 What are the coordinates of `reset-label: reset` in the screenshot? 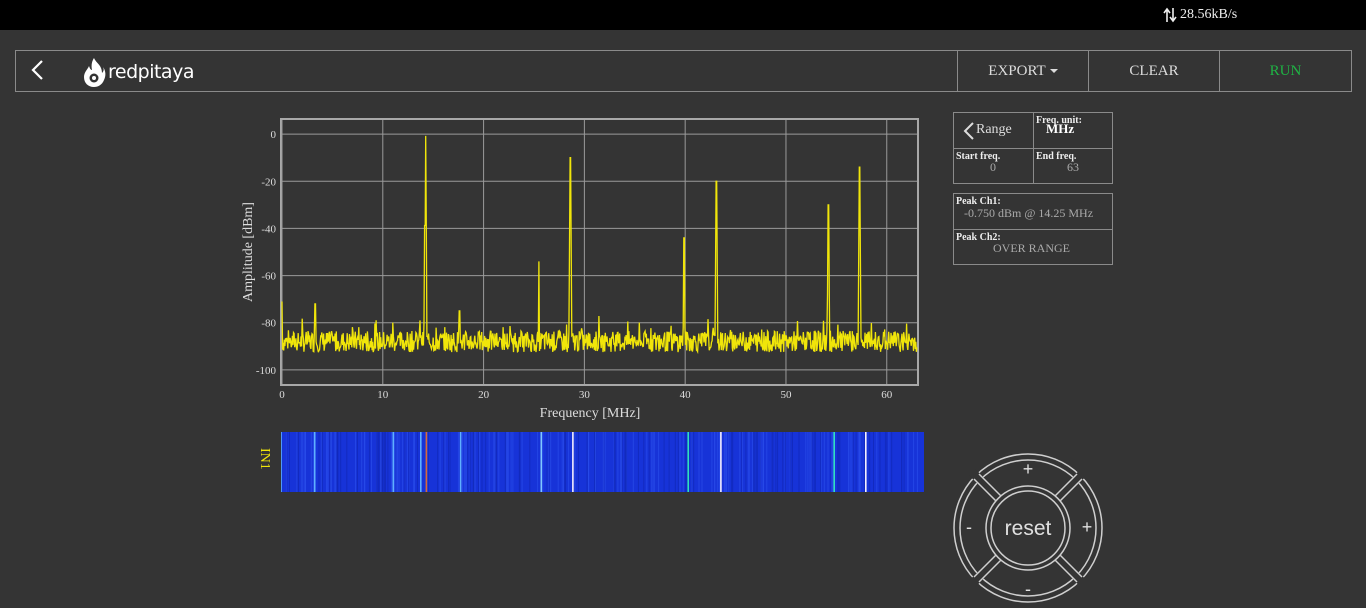 It's located at (1028, 528).